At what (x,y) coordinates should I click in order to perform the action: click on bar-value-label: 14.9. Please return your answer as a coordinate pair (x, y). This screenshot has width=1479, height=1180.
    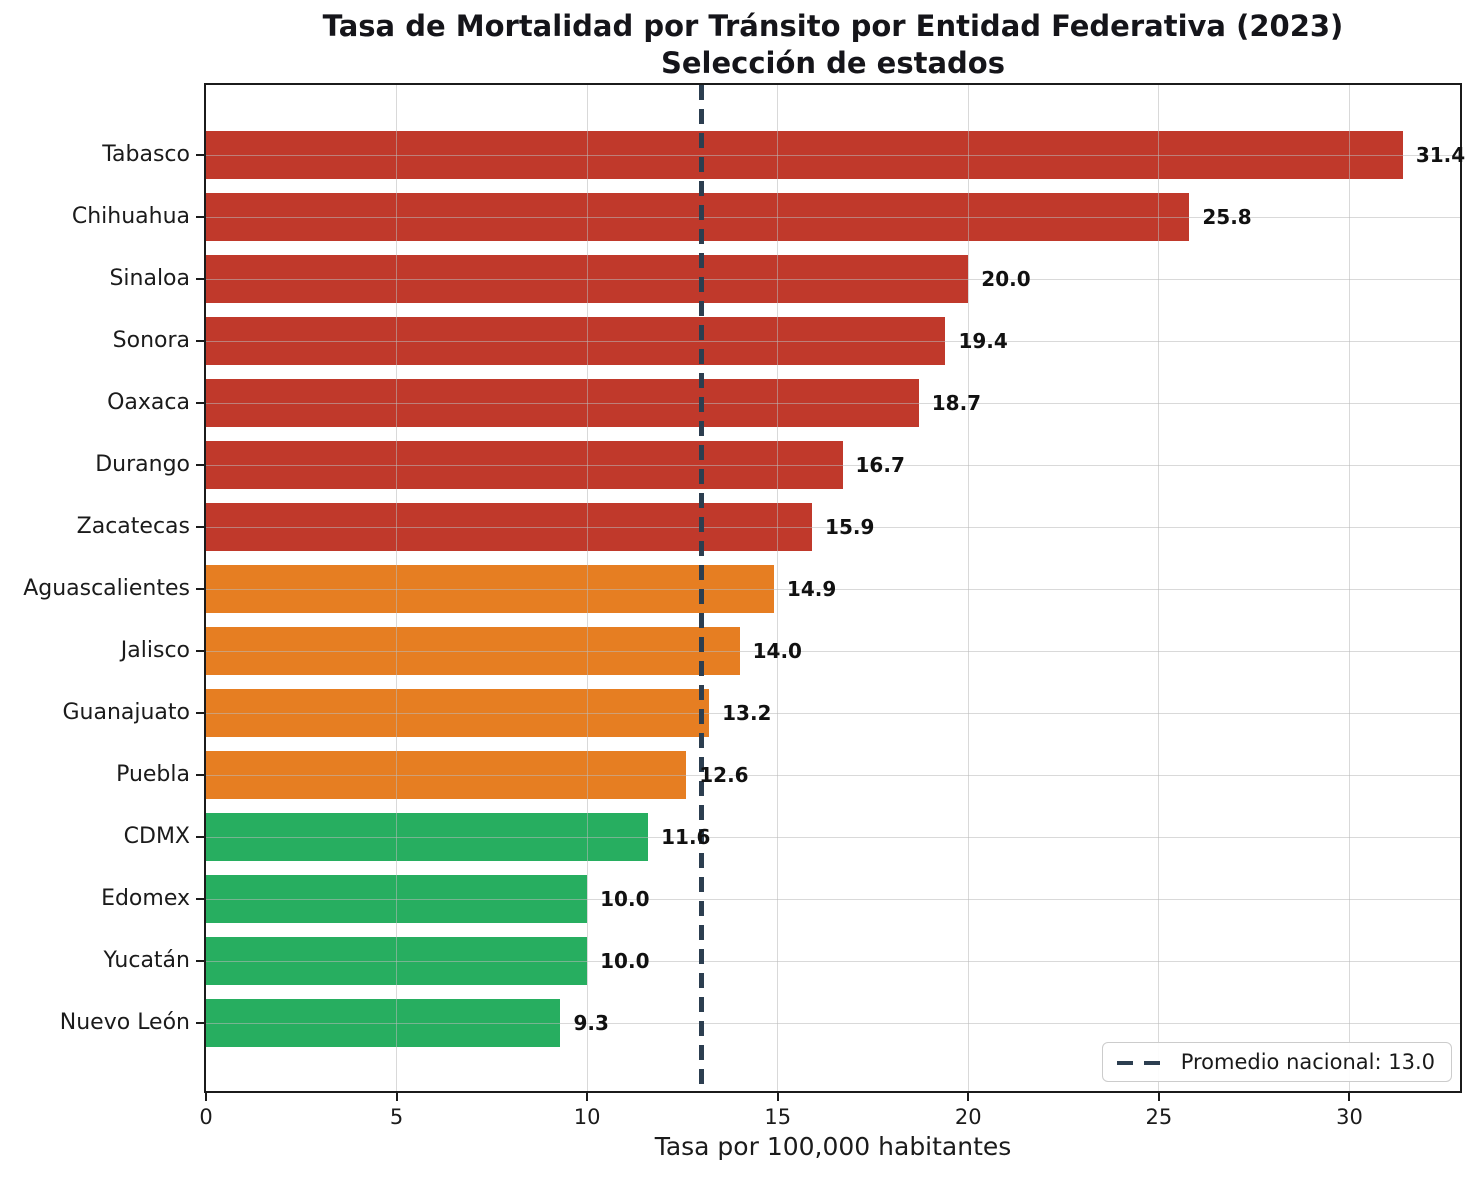
    Looking at the image, I should click on (811, 589).